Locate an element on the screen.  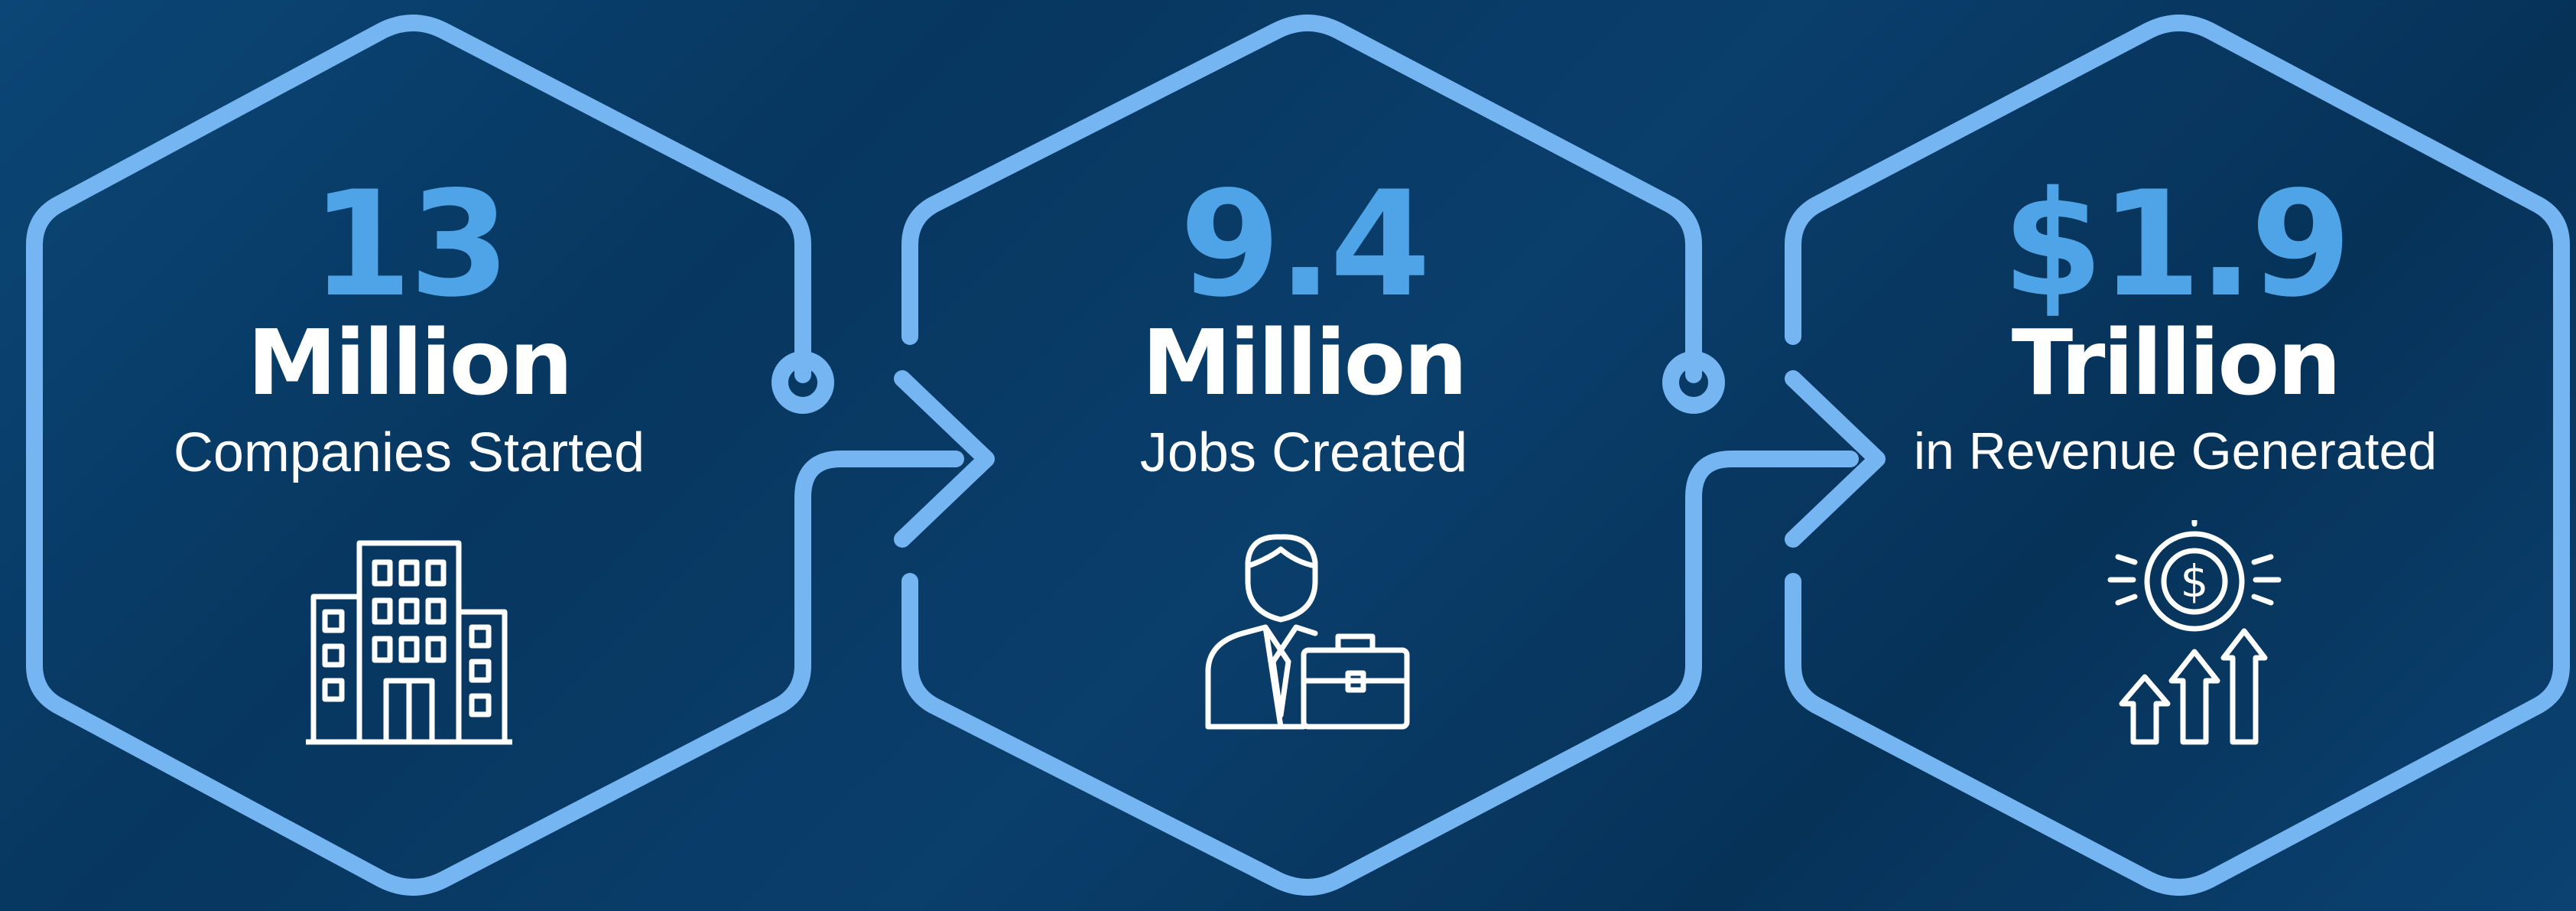
stat-caption: in Revenue Generated is located at coordinates (2176, 451).